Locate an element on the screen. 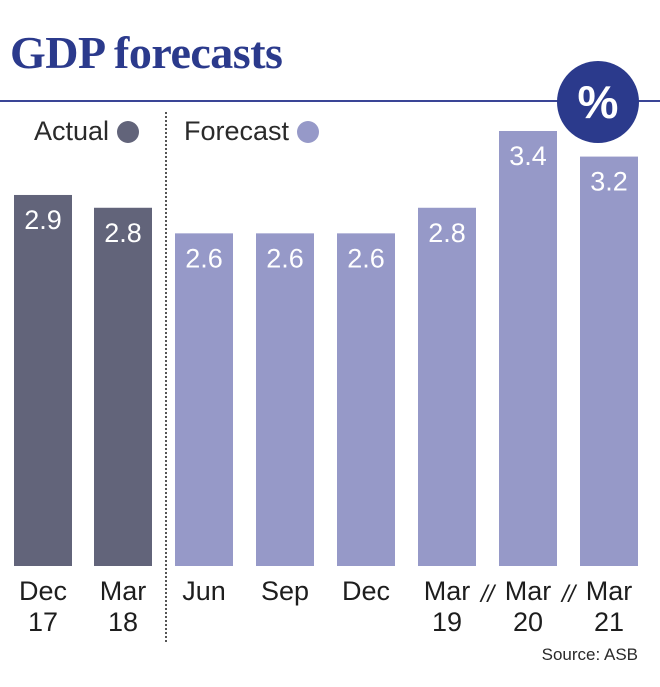 The height and width of the screenshot is (687, 660). value-label-6: 3.4 is located at coordinates (528, 156).